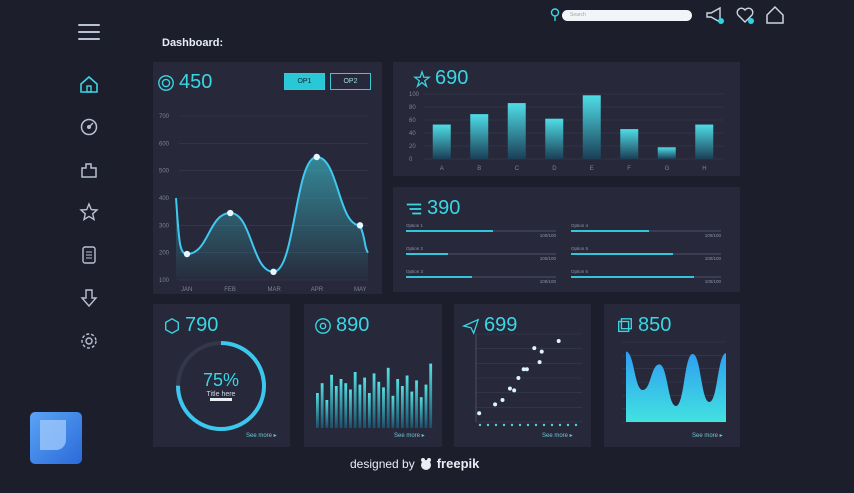 This screenshot has height=493, width=854. I want to click on scatter-card: 699 See more ▸, so click(522, 375).